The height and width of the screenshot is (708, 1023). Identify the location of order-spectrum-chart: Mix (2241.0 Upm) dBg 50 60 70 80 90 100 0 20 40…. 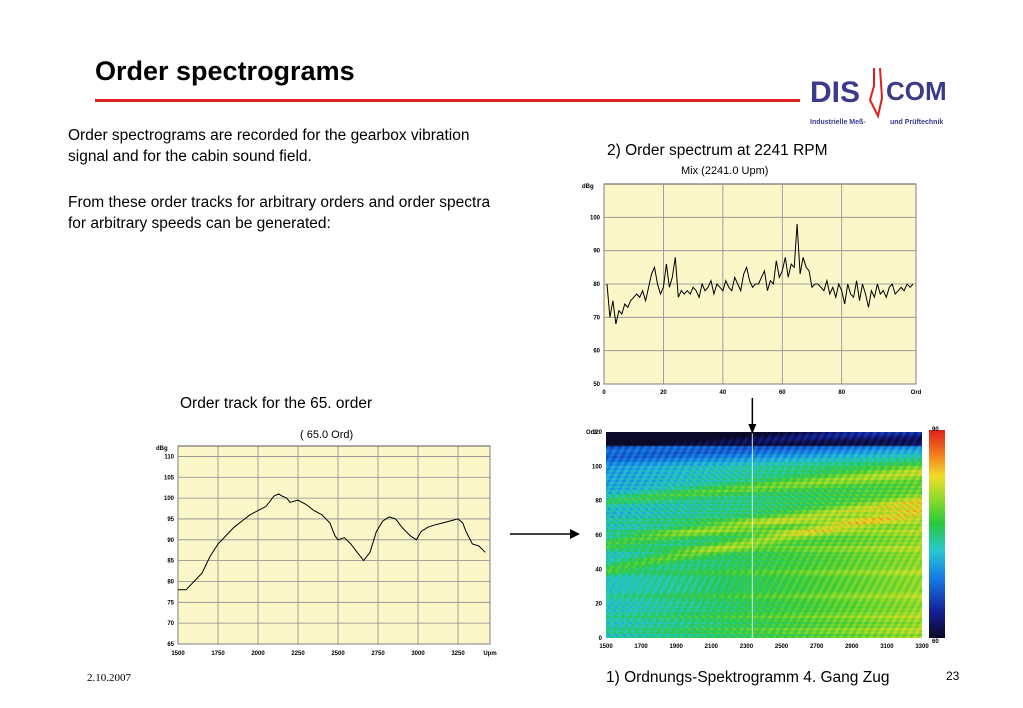
(752, 280).